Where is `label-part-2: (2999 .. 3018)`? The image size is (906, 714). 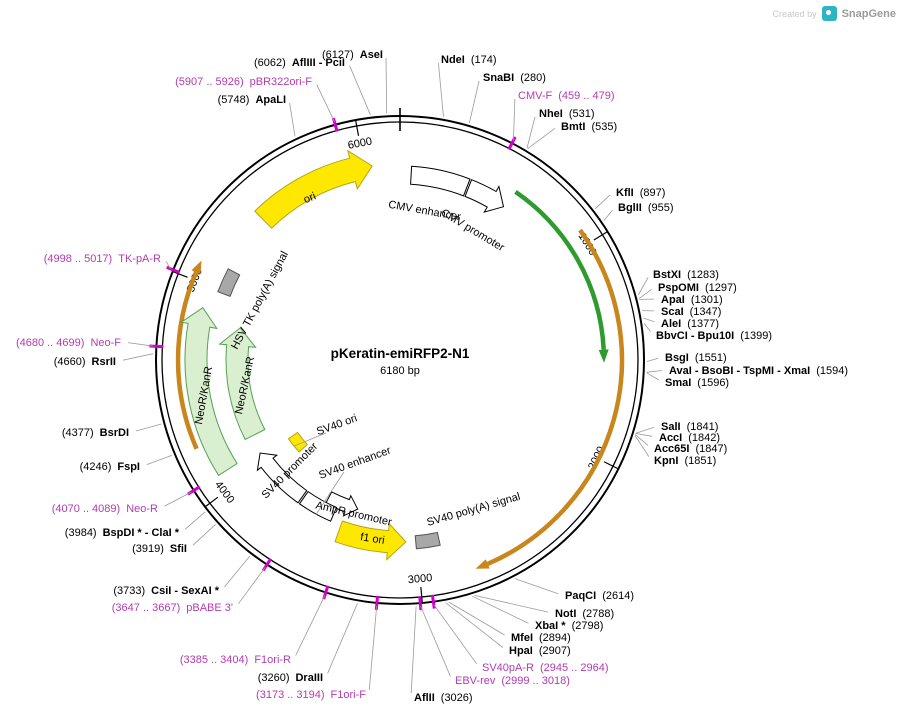
label-part-2: (2999 .. 3018) is located at coordinates (535, 681).